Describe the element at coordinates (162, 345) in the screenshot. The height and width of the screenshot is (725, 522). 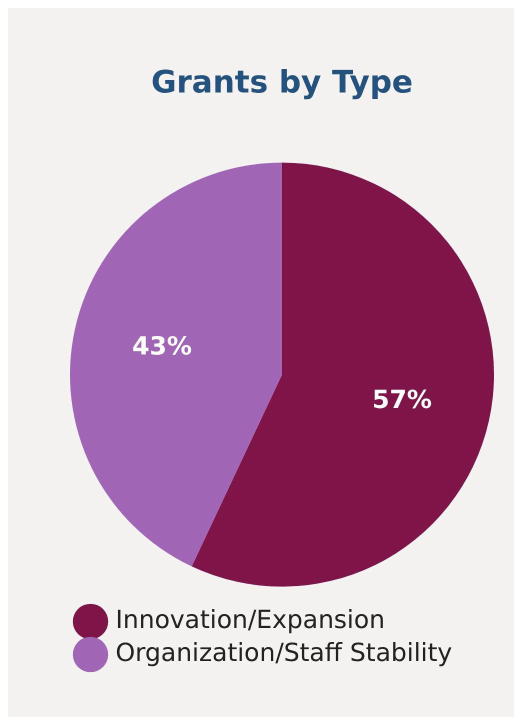
I see `data-label: 43%` at that location.